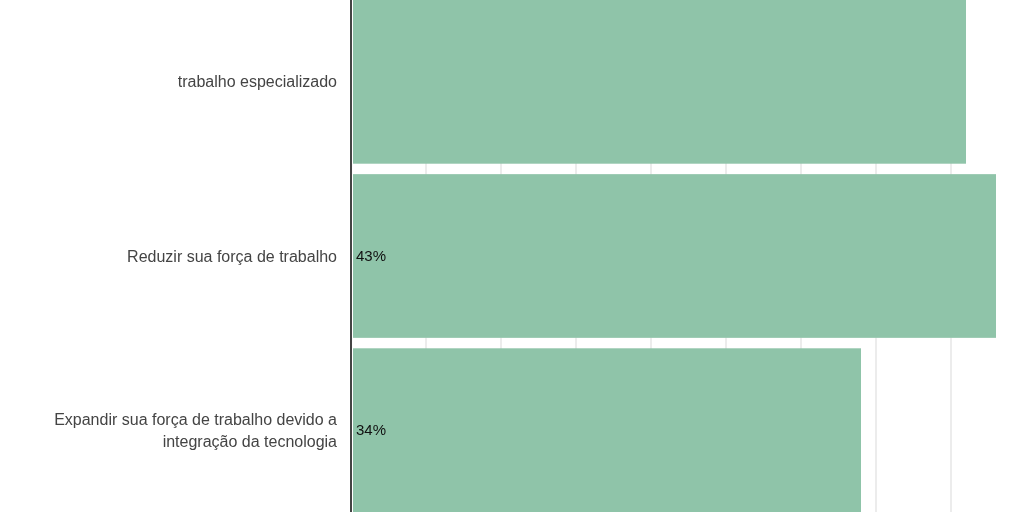  What do you see at coordinates (371, 430) in the screenshot?
I see `data-label: 34%` at bounding box center [371, 430].